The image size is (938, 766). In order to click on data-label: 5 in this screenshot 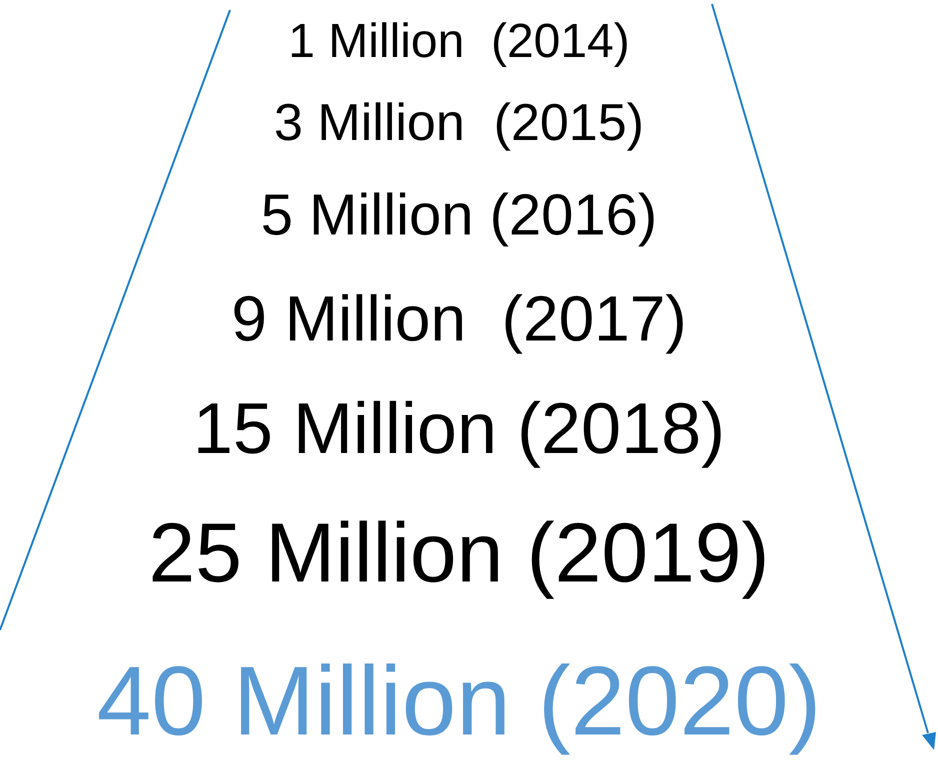, I will do `click(285, 215)`.